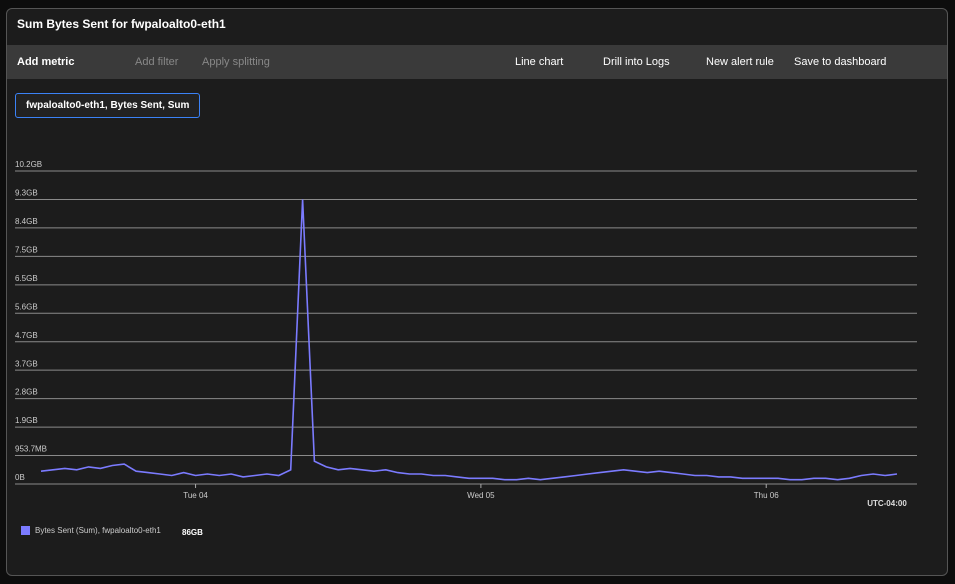 This screenshot has height=584, width=955. I want to click on y-tick-label: 1.9GB, so click(26, 420).